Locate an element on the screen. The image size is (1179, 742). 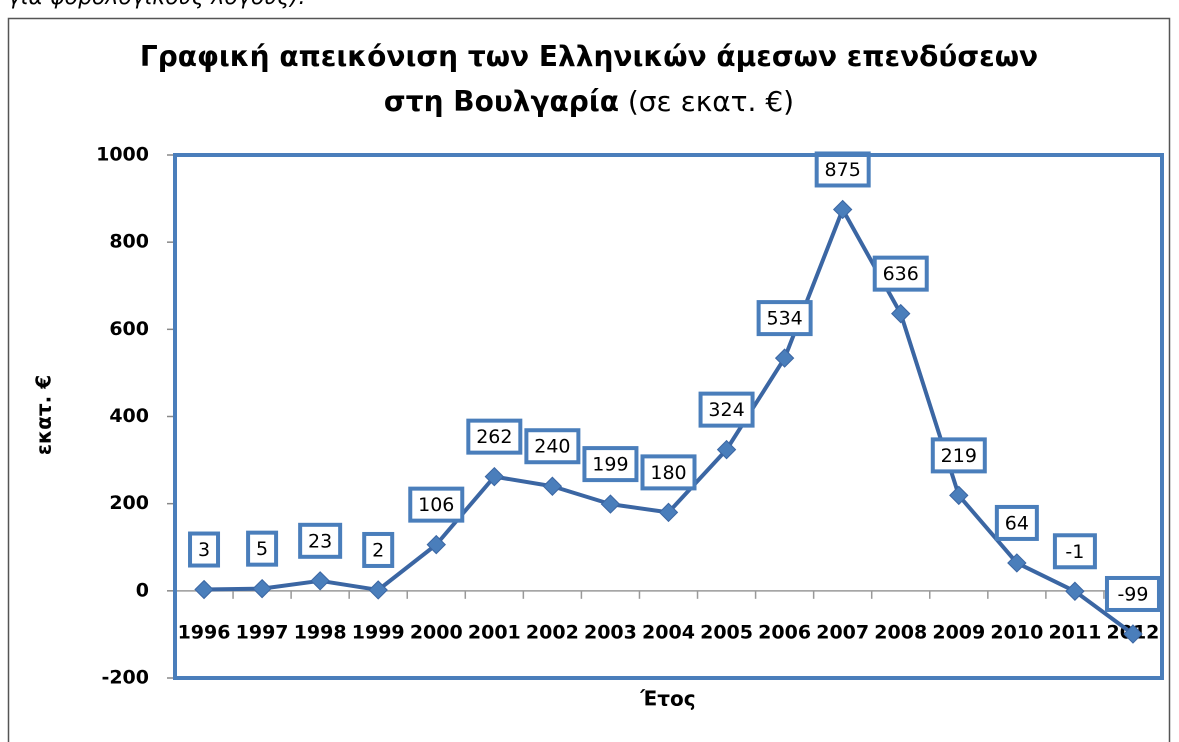
y-tick-label: 400 is located at coordinates (129, 416).